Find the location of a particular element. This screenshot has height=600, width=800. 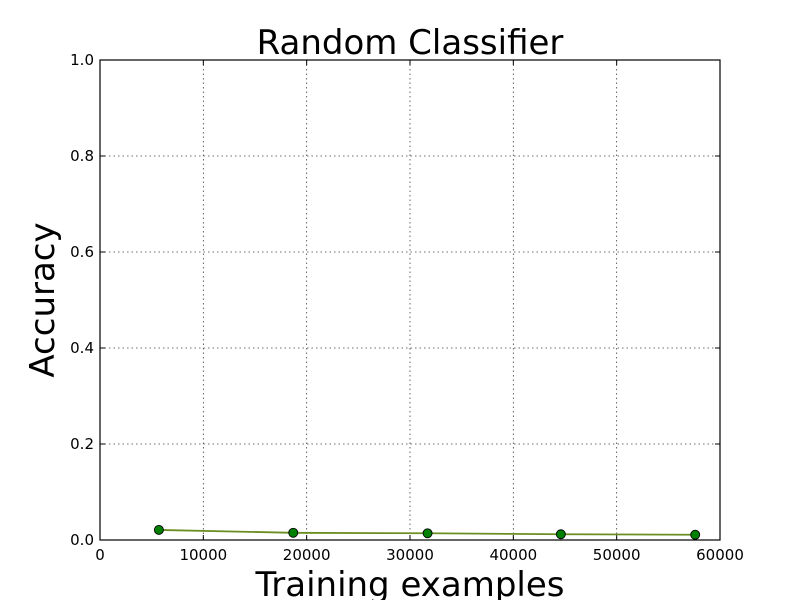

x-tick-label: 0 is located at coordinates (100, 555).